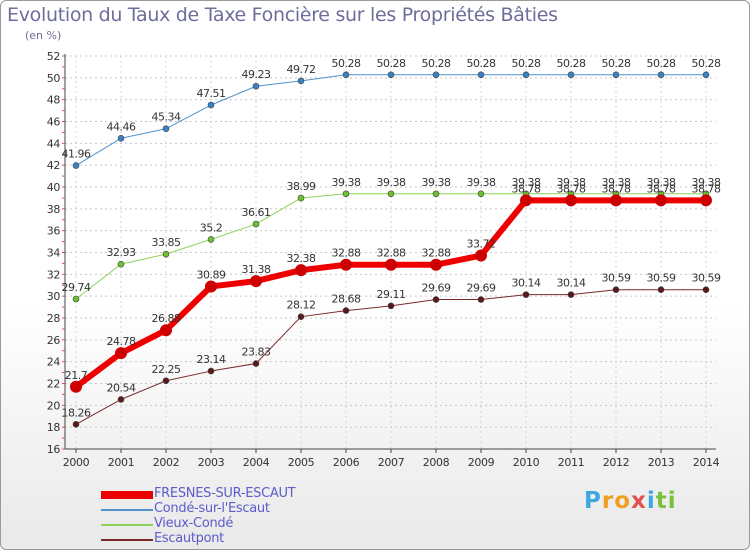 Image resolution: width=750 pixels, height=550 pixels. I want to click on x-tick-label: 2010, so click(526, 462).